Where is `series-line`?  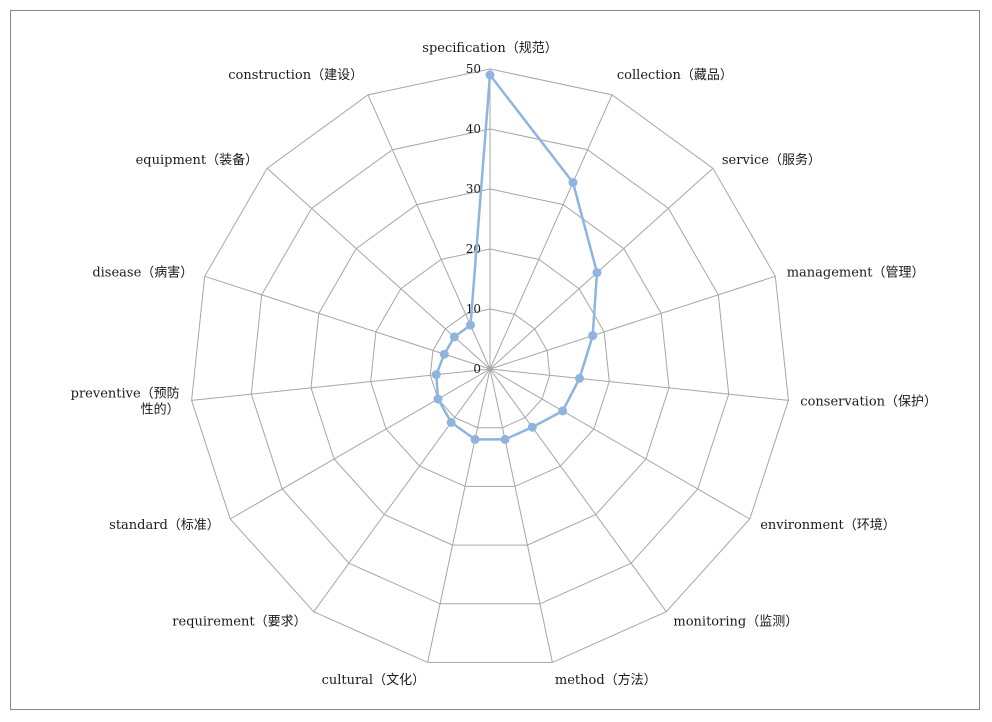 series-line is located at coordinates (517, 257).